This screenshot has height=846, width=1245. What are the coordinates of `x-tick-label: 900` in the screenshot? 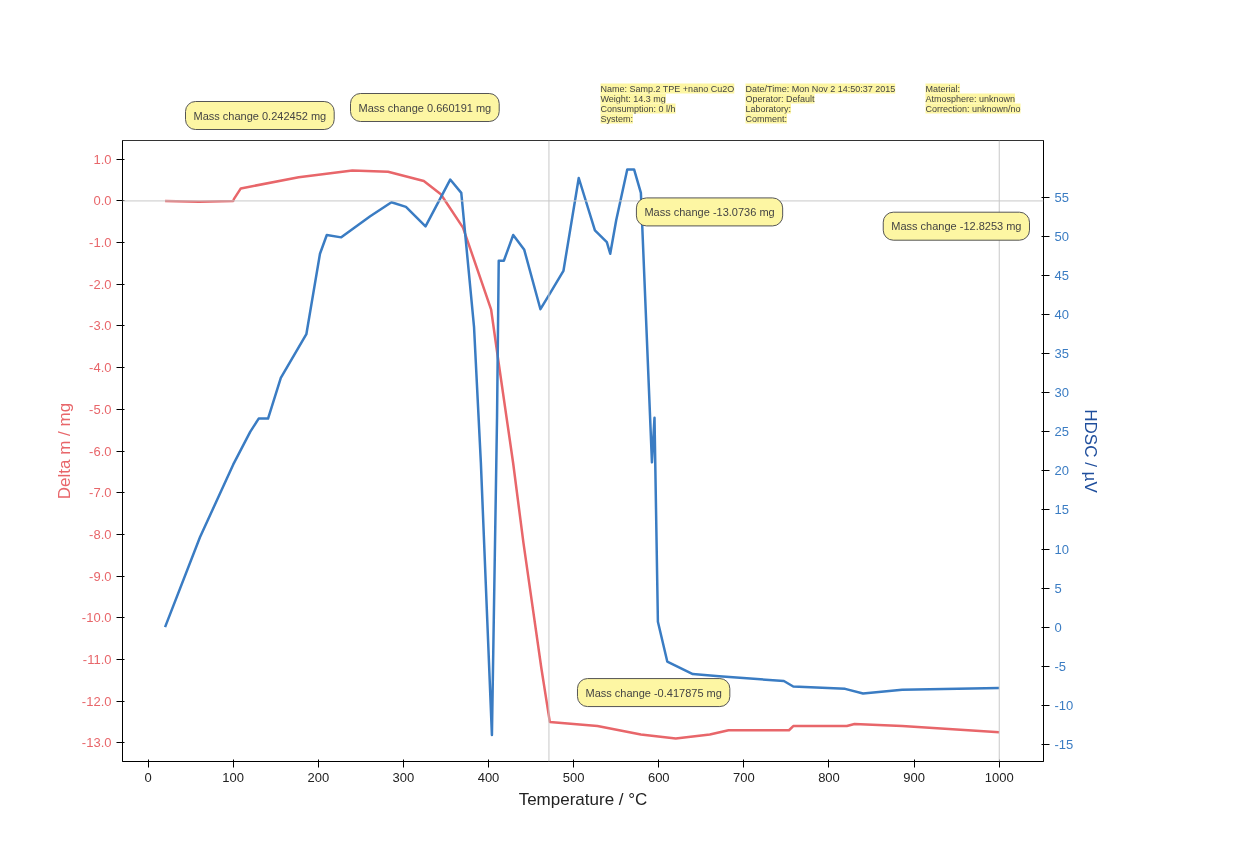 It's located at (914, 777).